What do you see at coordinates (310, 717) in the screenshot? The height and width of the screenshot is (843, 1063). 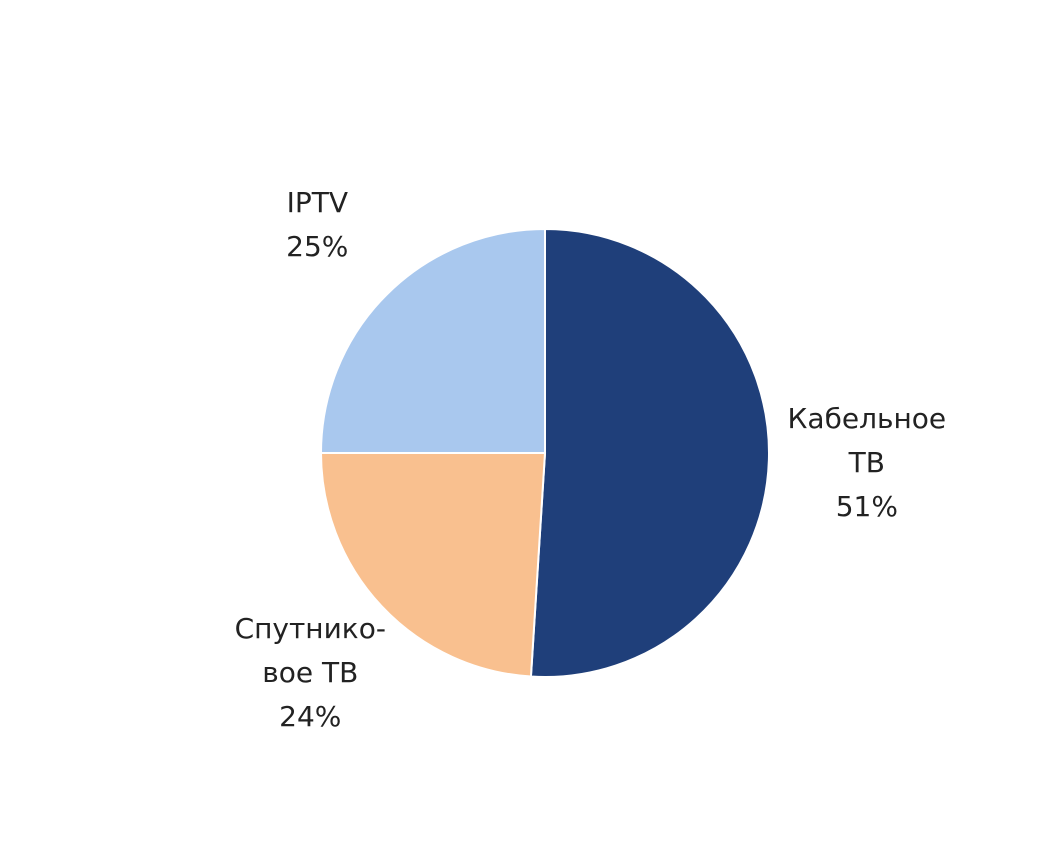 I see `value-label: 24%` at bounding box center [310, 717].